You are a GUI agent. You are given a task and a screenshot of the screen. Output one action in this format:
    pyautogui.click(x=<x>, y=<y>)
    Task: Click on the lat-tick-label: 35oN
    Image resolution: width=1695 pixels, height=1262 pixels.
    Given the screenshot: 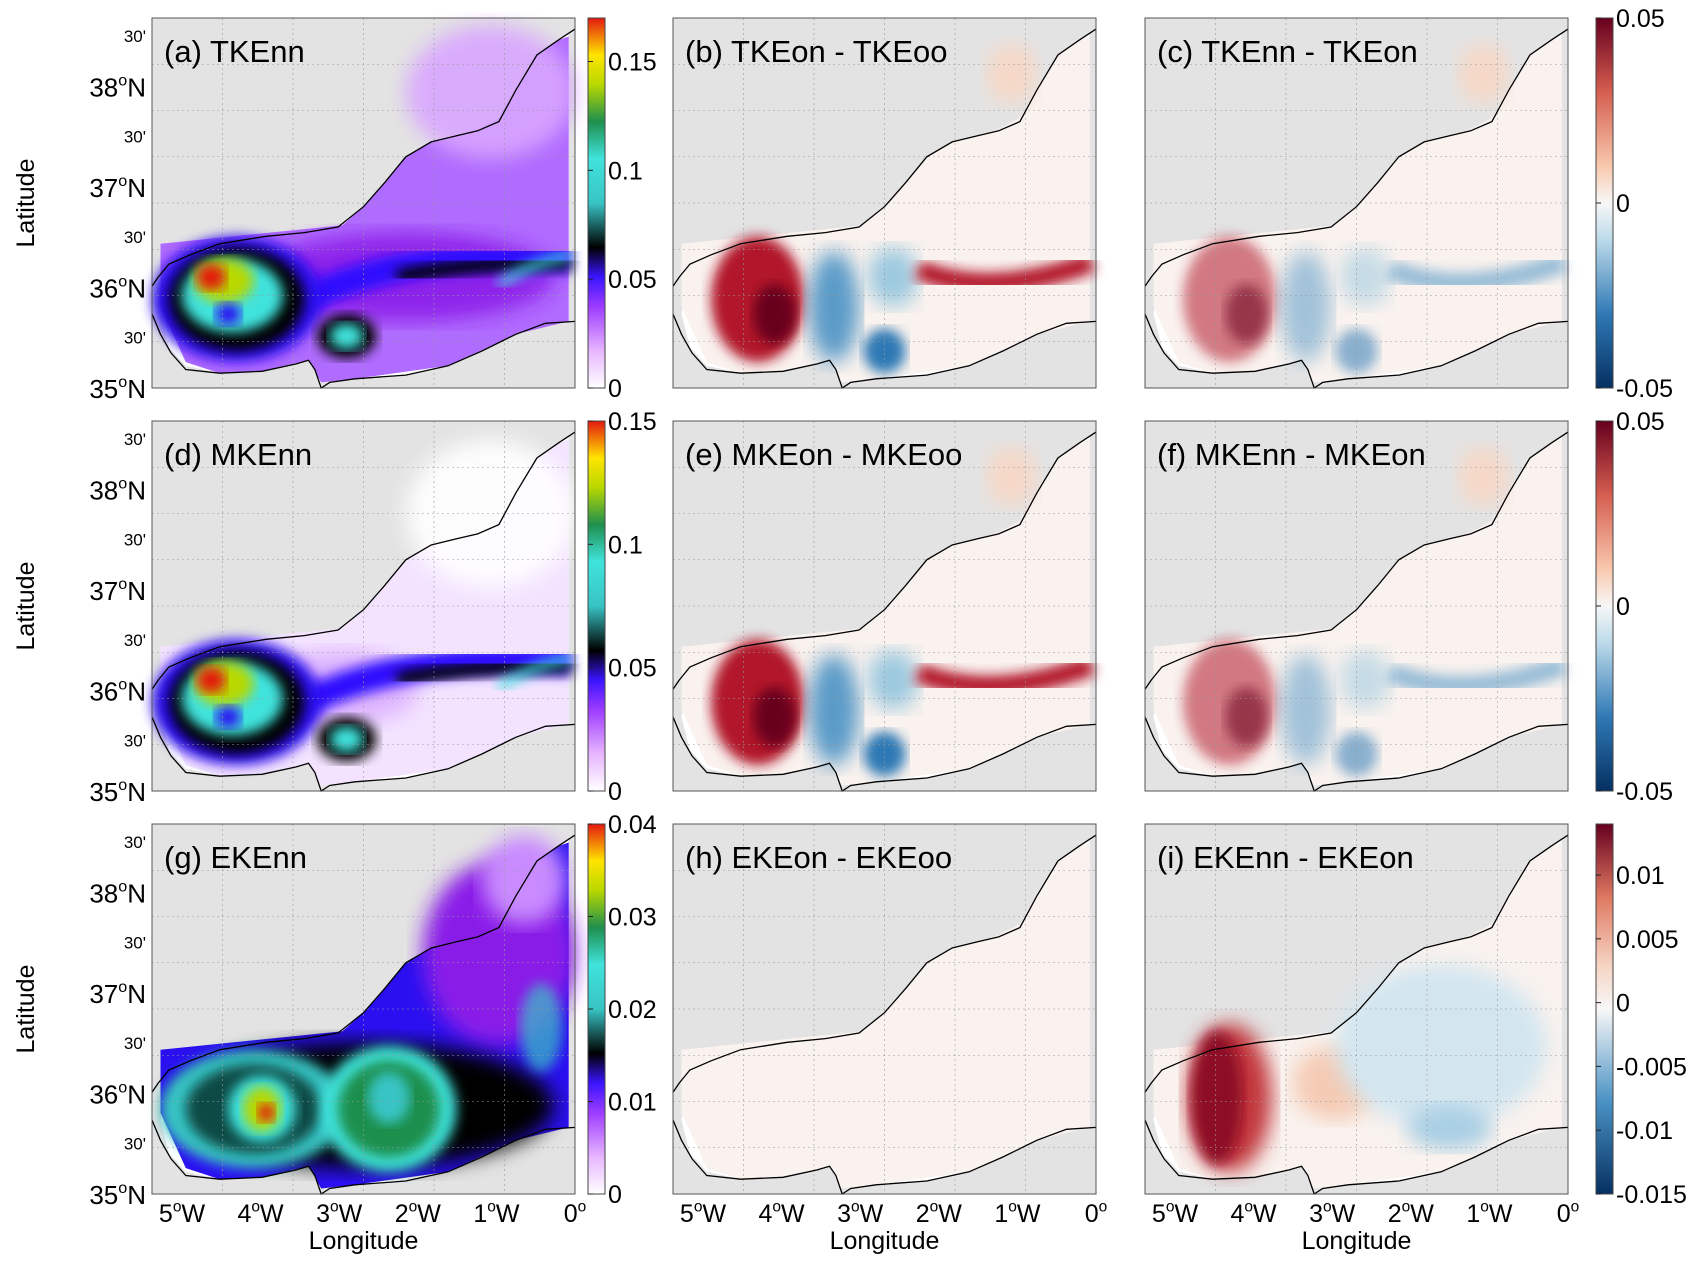 What is the action you would take?
    pyautogui.click(x=117, y=791)
    